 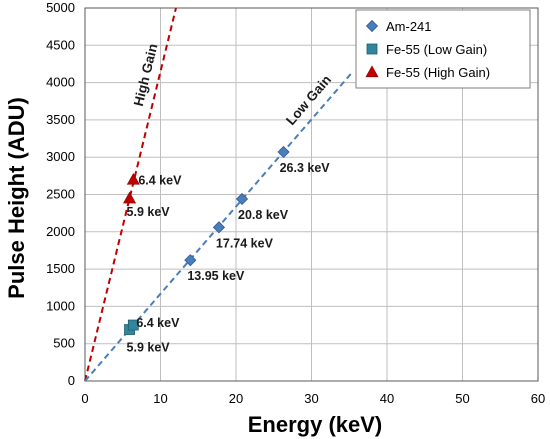 What do you see at coordinates (160, 398) in the screenshot?
I see `x-tick-label: 10` at bounding box center [160, 398].